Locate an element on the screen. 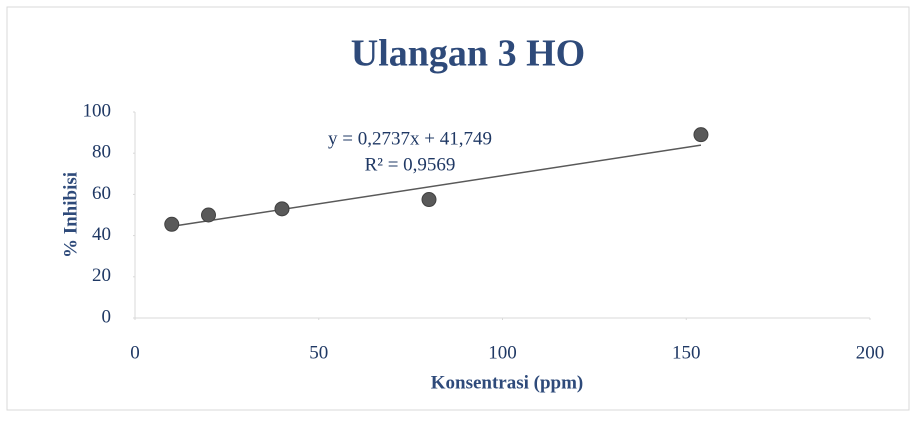 The width and height of the screenshot is (916, 425). y-tick-label: 20 is located at coordinates (101, 275).